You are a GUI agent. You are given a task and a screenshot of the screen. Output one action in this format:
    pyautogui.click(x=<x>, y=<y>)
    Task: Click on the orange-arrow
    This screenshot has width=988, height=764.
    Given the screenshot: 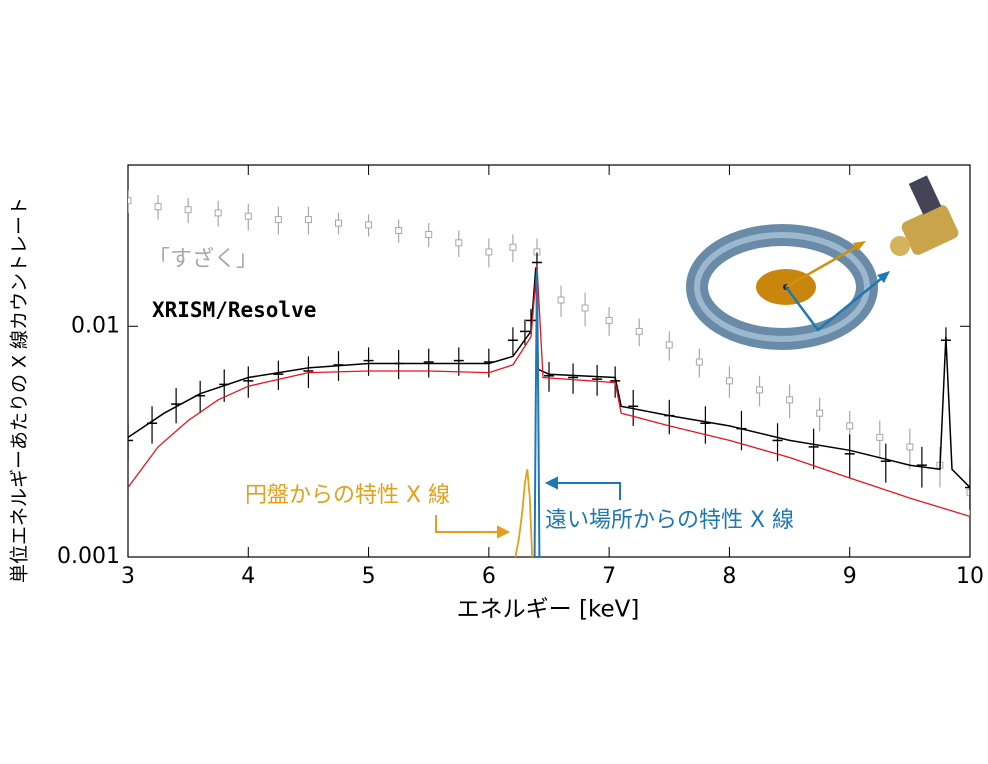 What is the action you would take?
    pyautogui.click(x=473, y=527)
    